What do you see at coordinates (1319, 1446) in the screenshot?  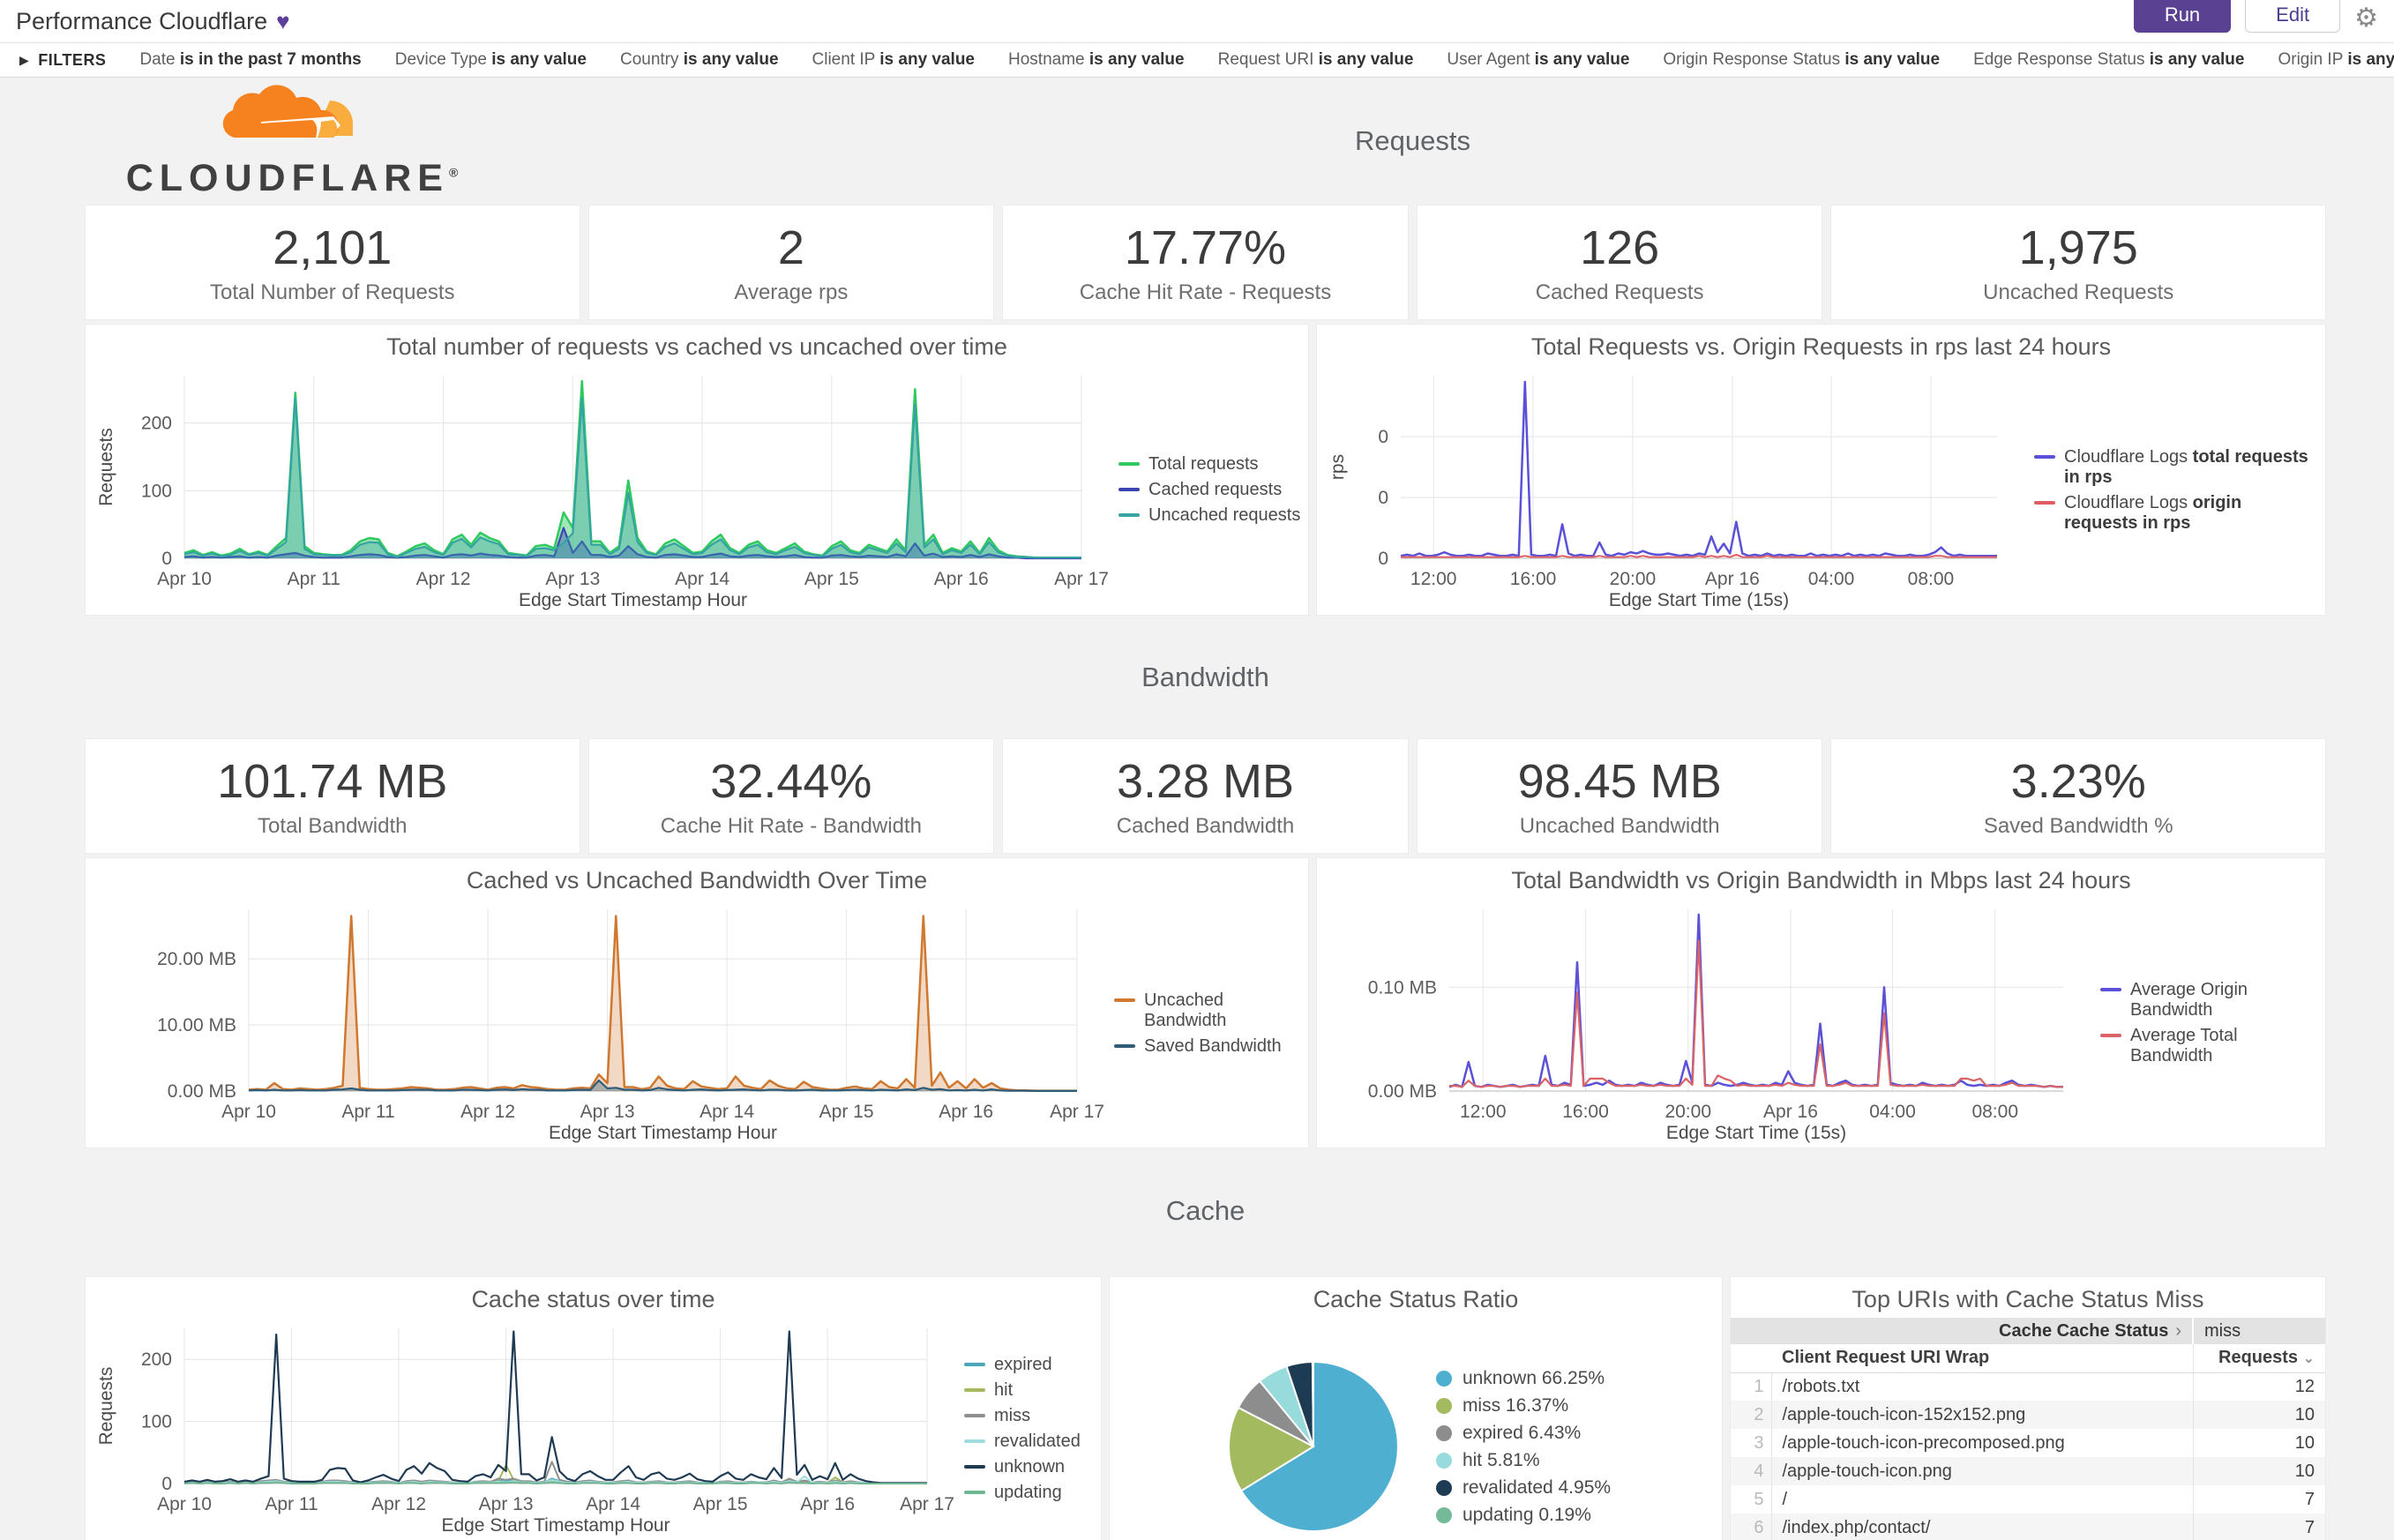 I see `pie-slice-unknown` at bounding box center [1319, 1446].